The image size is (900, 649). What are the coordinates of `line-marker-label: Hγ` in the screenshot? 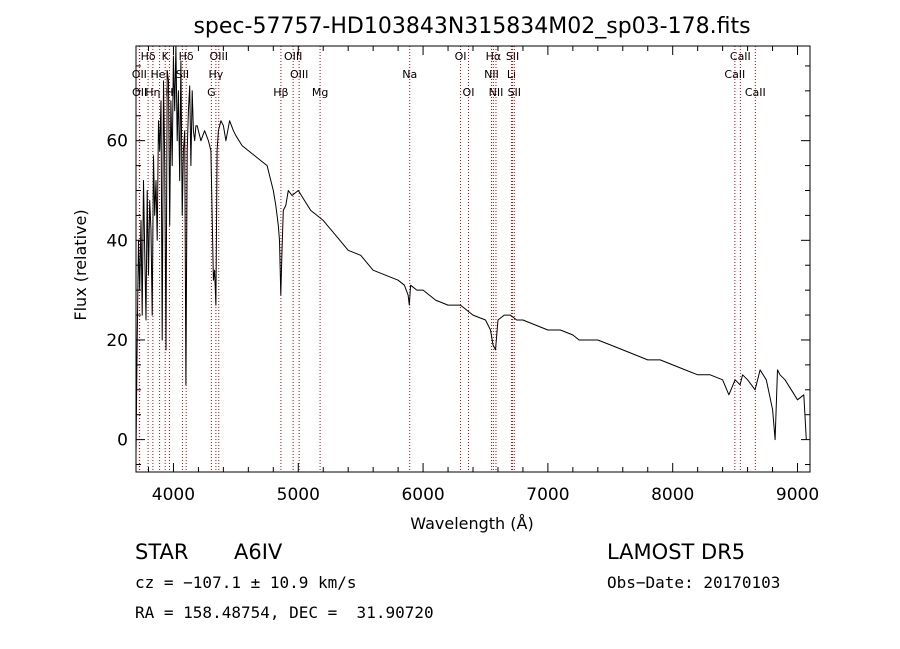 It's located at (215, 74).